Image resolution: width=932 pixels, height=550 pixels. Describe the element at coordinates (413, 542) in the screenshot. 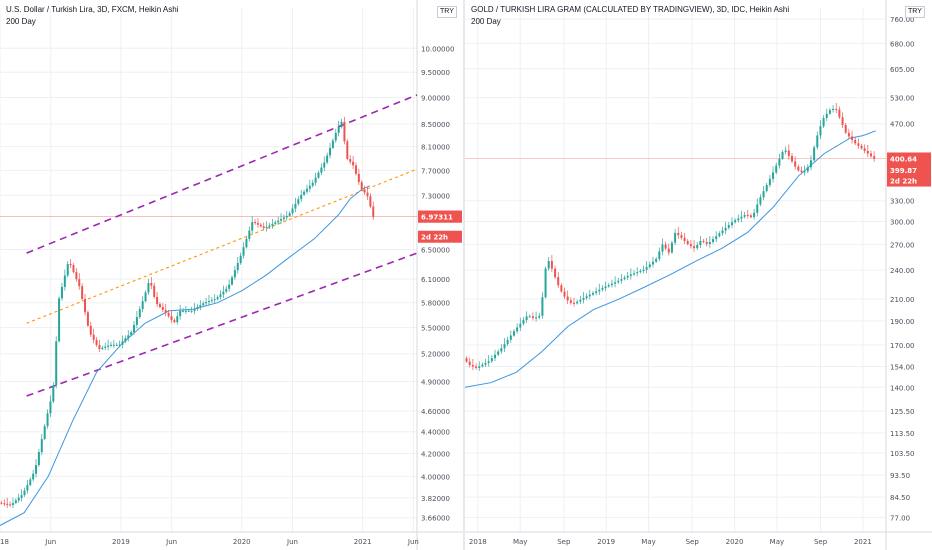

I see `x-tick-label: Jun` at that location.